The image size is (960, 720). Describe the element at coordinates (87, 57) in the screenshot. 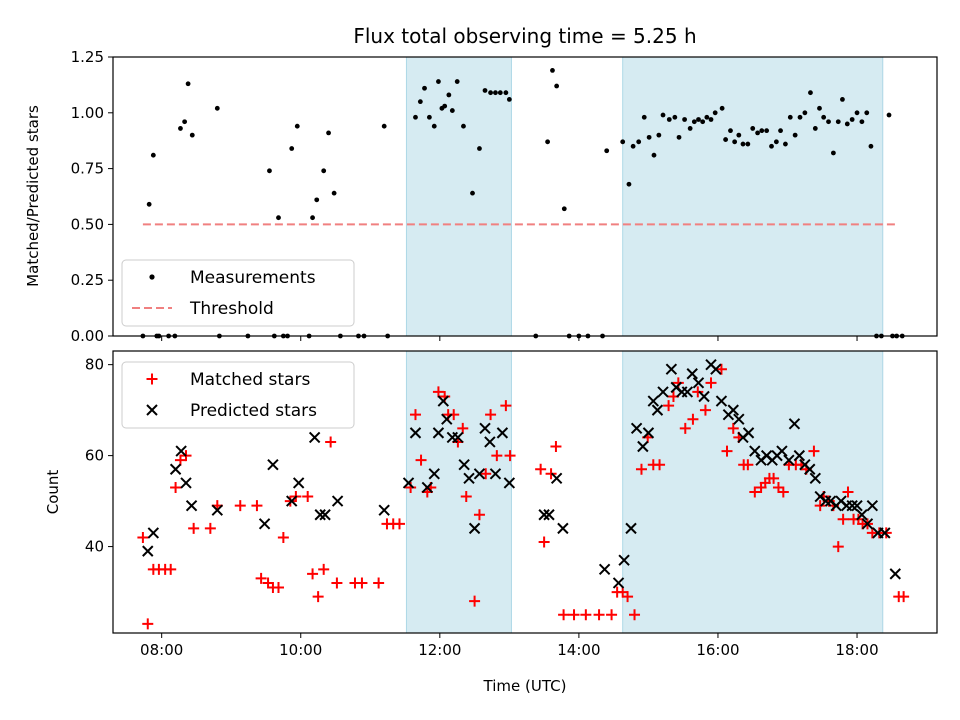

I see `ratio-y-tick-label: 1.25` at that location.